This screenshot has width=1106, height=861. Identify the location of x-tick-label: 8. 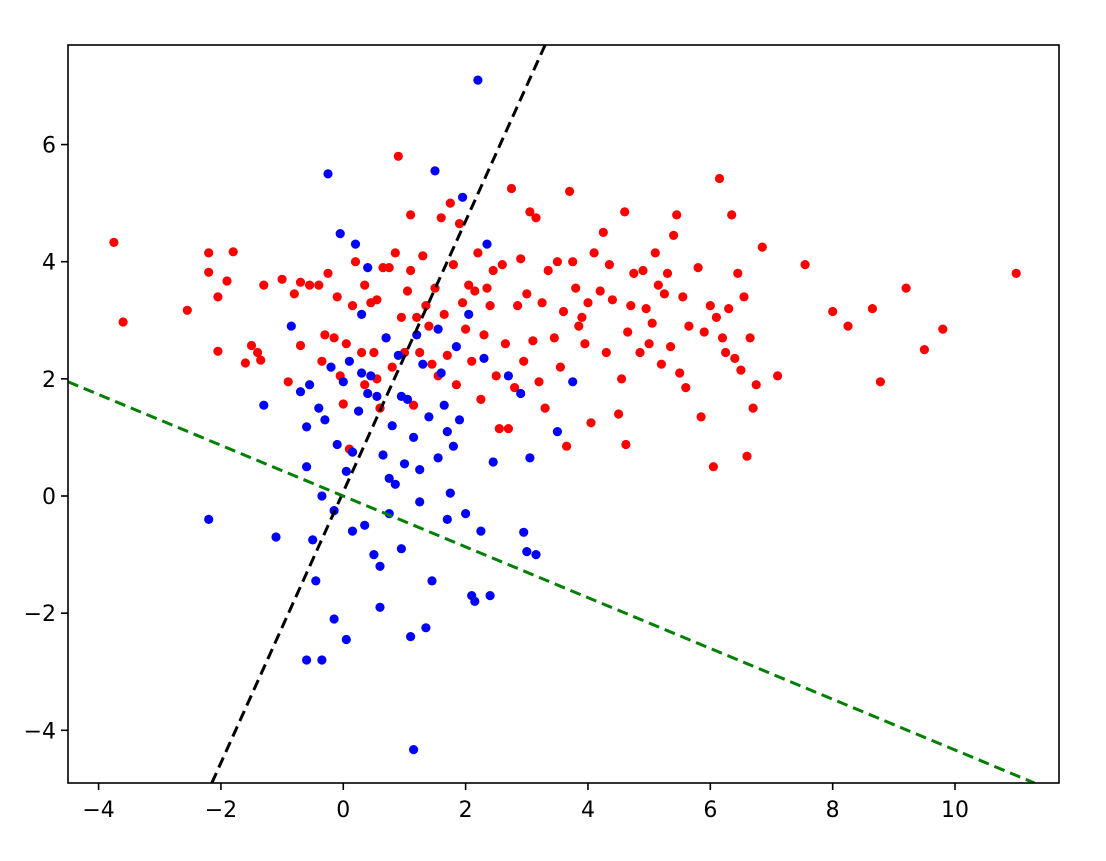
(833, 810).